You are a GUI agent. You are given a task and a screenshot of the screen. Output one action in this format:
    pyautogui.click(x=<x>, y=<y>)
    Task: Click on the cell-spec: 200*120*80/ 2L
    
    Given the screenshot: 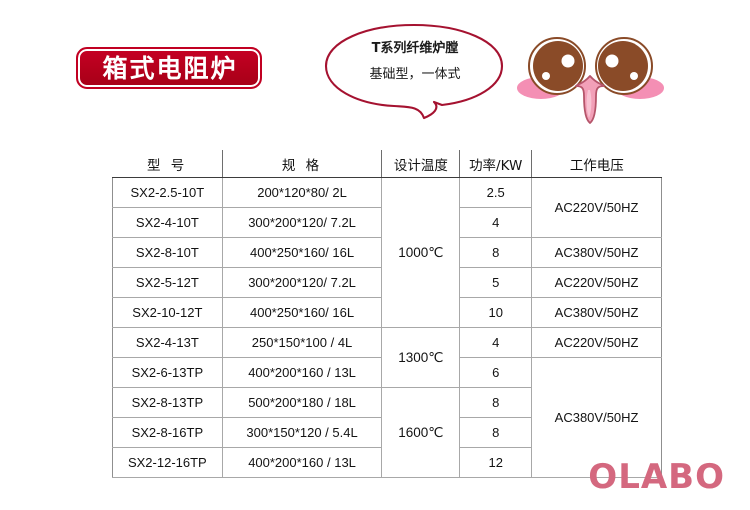 What is the action you would take?
    pyautogui.click(x=302, y=192)
    